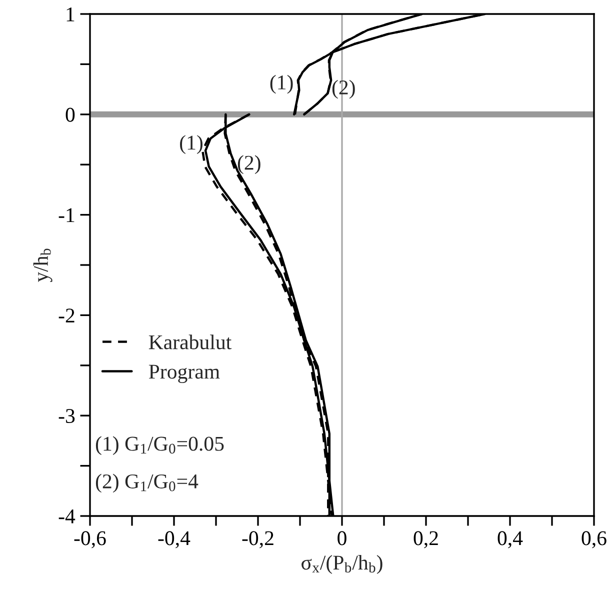 The image size is (608, 610). Describe the element at coordinates (70, 14) in the screenshot. I see `y-tick-label: 1` at that location.